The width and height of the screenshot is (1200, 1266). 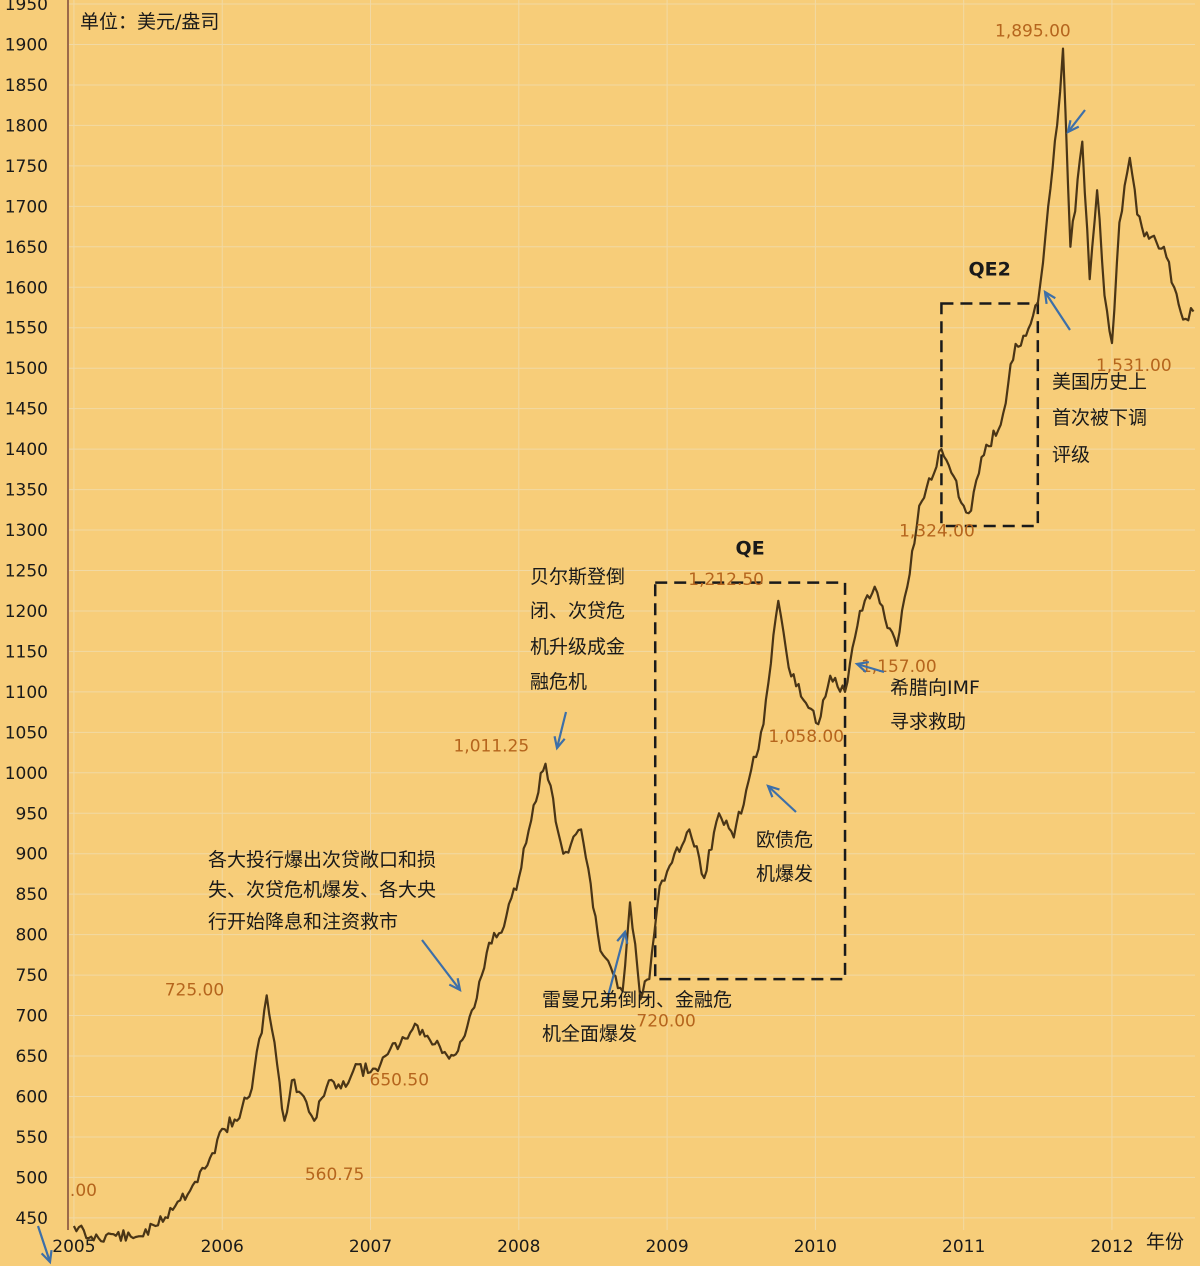 I want to click on annotation-line: 贝尔斯登倒, so click(x=577, y=577).